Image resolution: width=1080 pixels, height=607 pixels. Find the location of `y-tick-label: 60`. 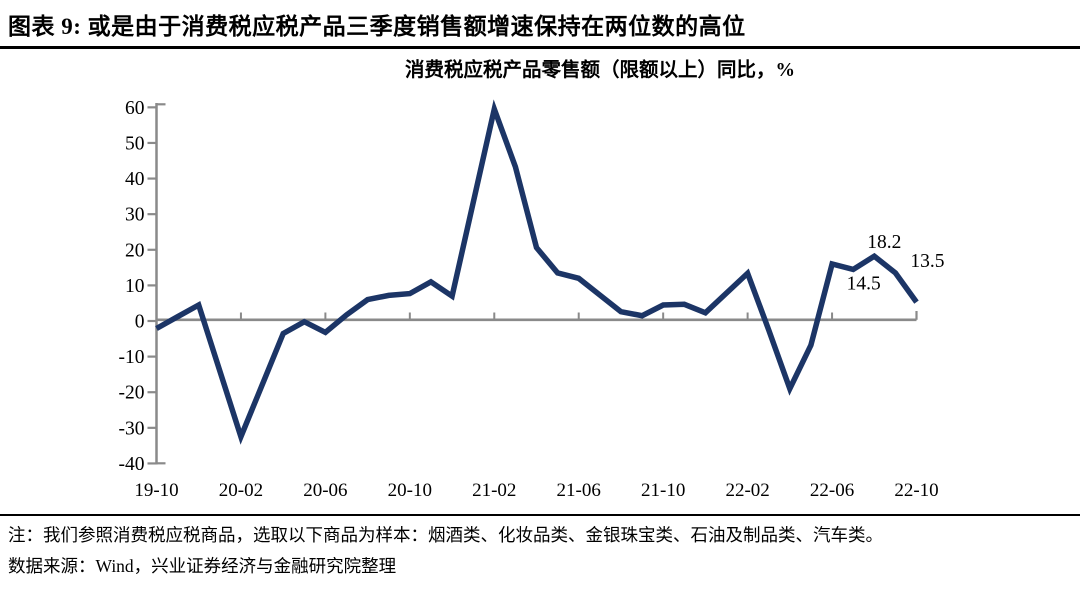

y-tick-label: 60 is located at coordinates (135, 108).